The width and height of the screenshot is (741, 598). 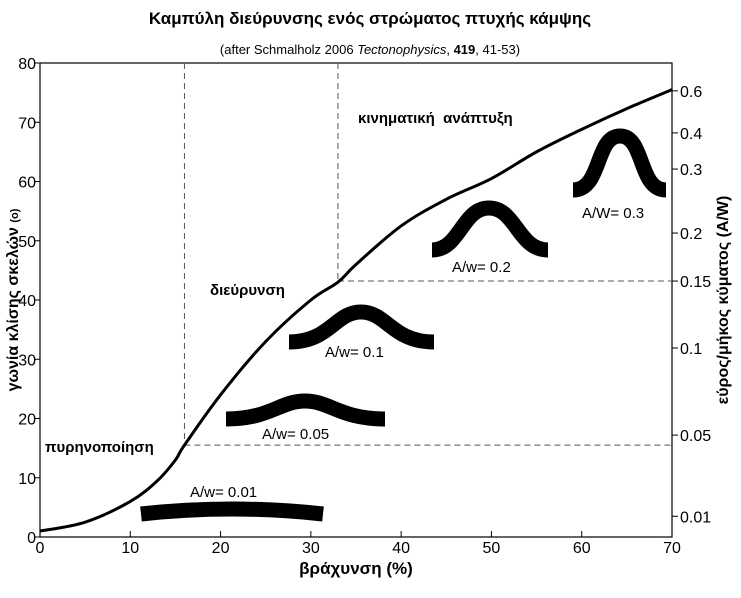 What do you see at coordinates (221, 548) in the screenshot?
I see `x-tick-label: 20` at bounding box center [221, 548].